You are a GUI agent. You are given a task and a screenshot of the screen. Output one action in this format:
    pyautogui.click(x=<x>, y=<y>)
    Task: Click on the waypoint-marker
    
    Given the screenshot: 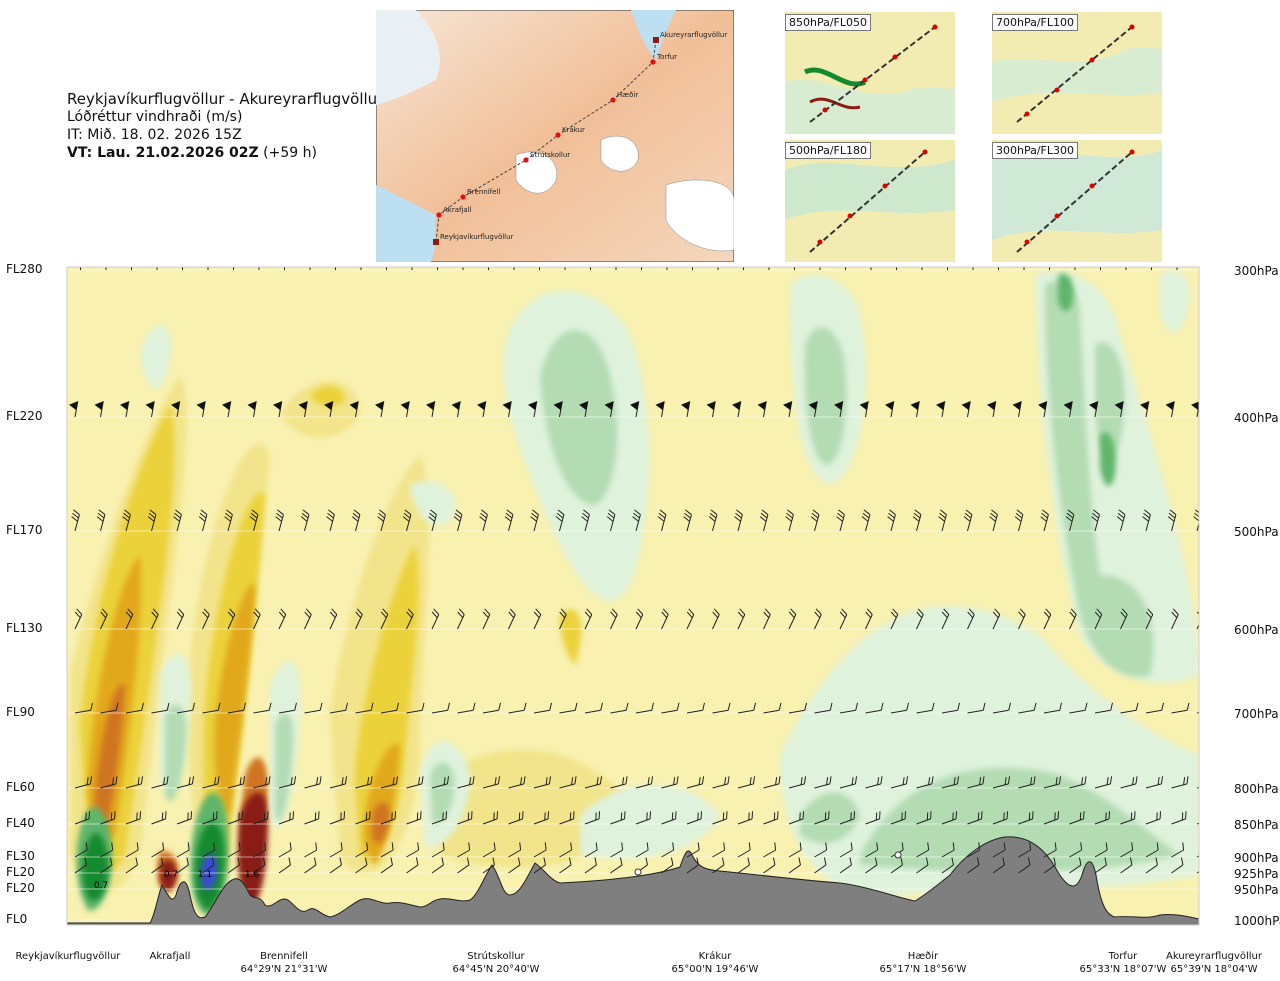 What is the action you would take?
    pyautogui.click(x=526, y=160)
    